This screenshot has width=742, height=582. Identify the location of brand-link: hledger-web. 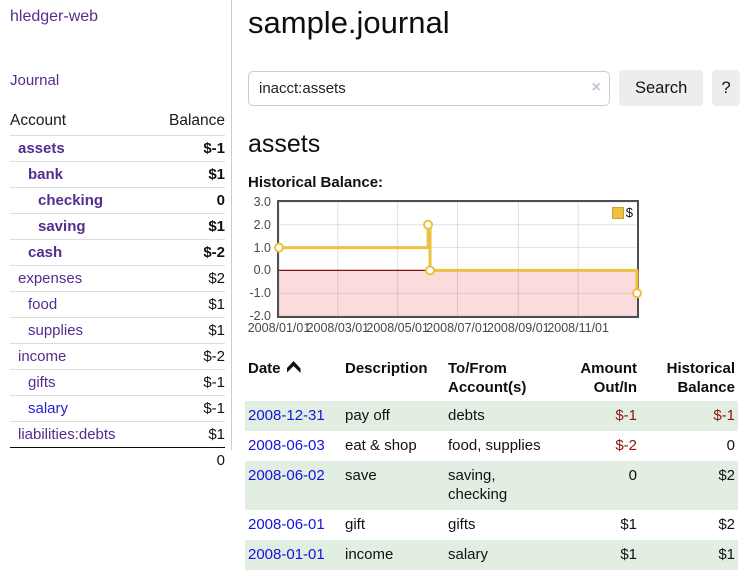
(54, 16).